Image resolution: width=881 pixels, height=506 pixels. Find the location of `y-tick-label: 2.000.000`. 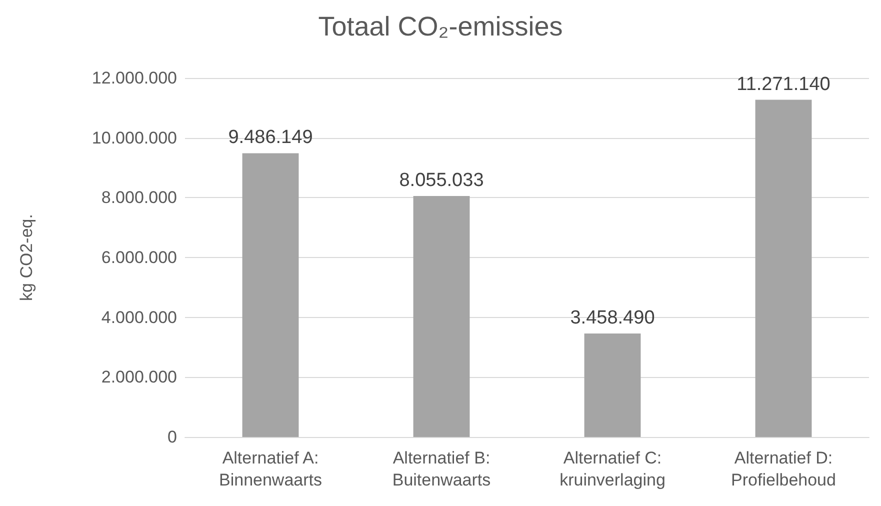

y-tick-label: 2.000.000 is located at coordinates (139, 377).